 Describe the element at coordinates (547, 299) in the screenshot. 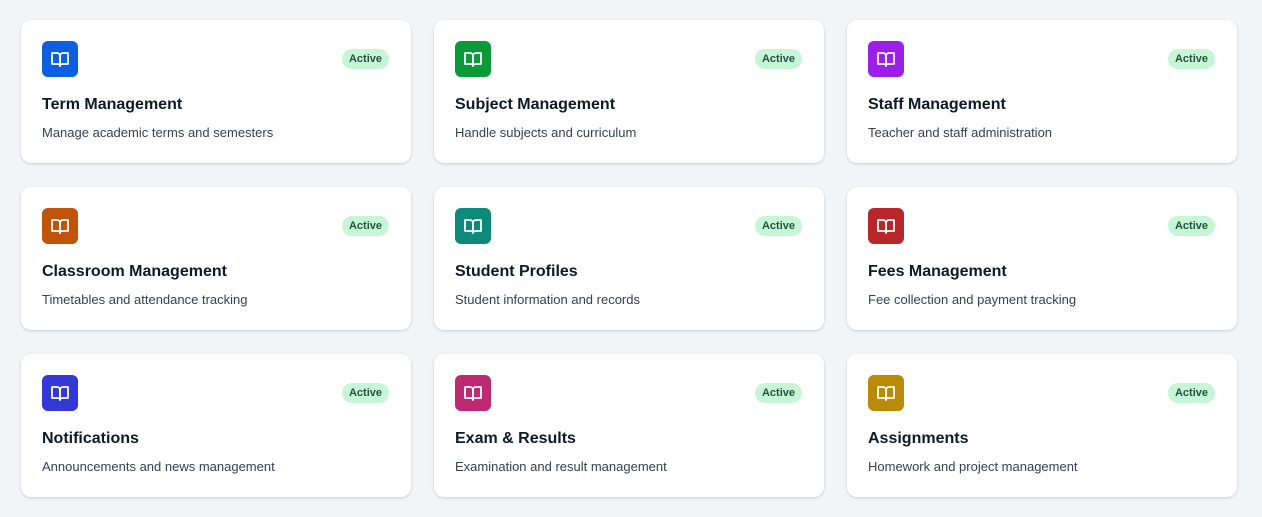

I see `module-description: Student information and records` at that location.